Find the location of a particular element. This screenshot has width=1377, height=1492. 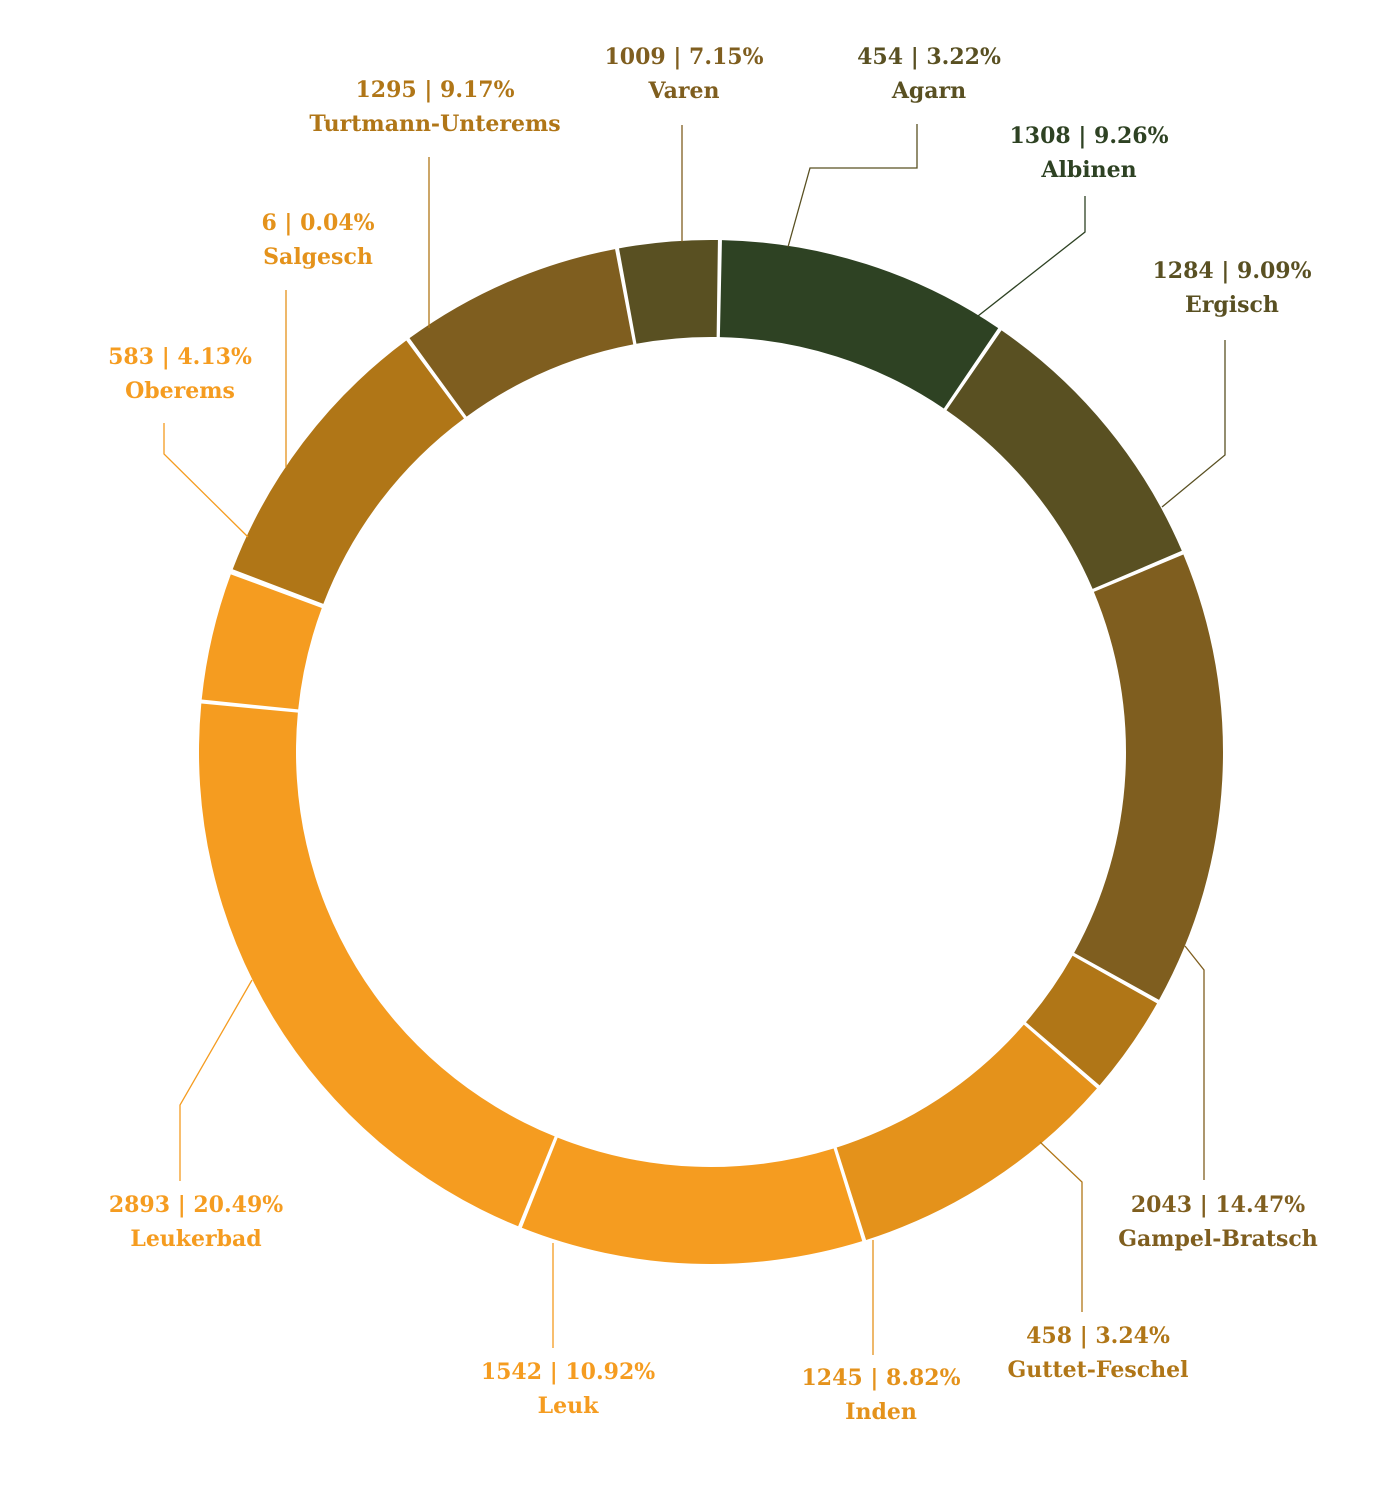

leader-line-agarn is located at coordinates (852, 186).